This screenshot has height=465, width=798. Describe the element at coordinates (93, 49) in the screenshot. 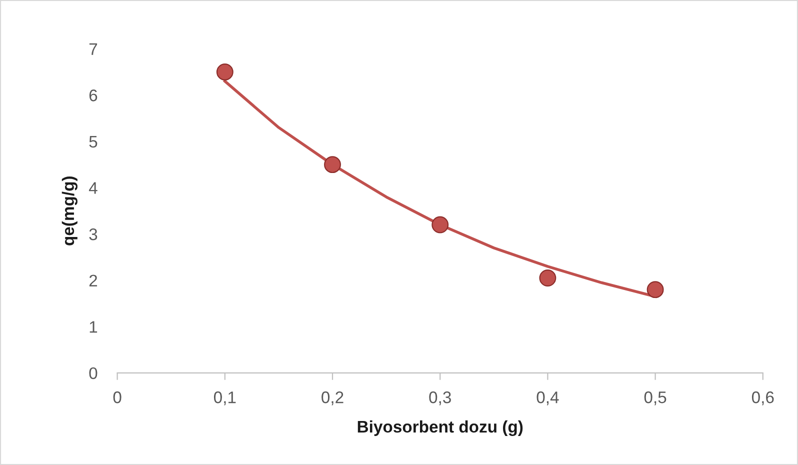

I see `y-tick-label: 7` at that location.